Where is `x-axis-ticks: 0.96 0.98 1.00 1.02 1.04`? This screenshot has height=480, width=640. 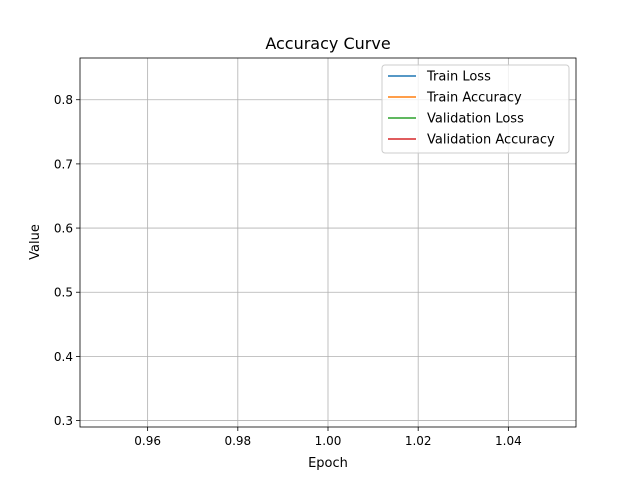 x-axis-ticks: 0.96 0.98 1.00 1.02 1.04 is located at coordinates (328, 437).